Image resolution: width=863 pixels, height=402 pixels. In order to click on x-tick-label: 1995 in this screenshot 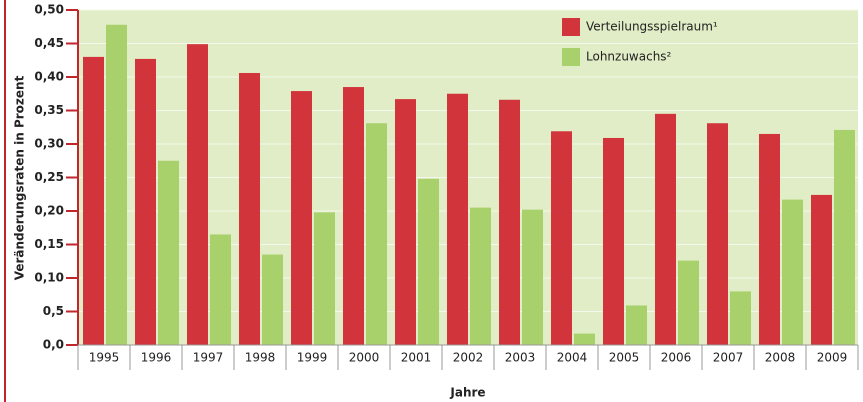, I will do `click(104, 358)`.